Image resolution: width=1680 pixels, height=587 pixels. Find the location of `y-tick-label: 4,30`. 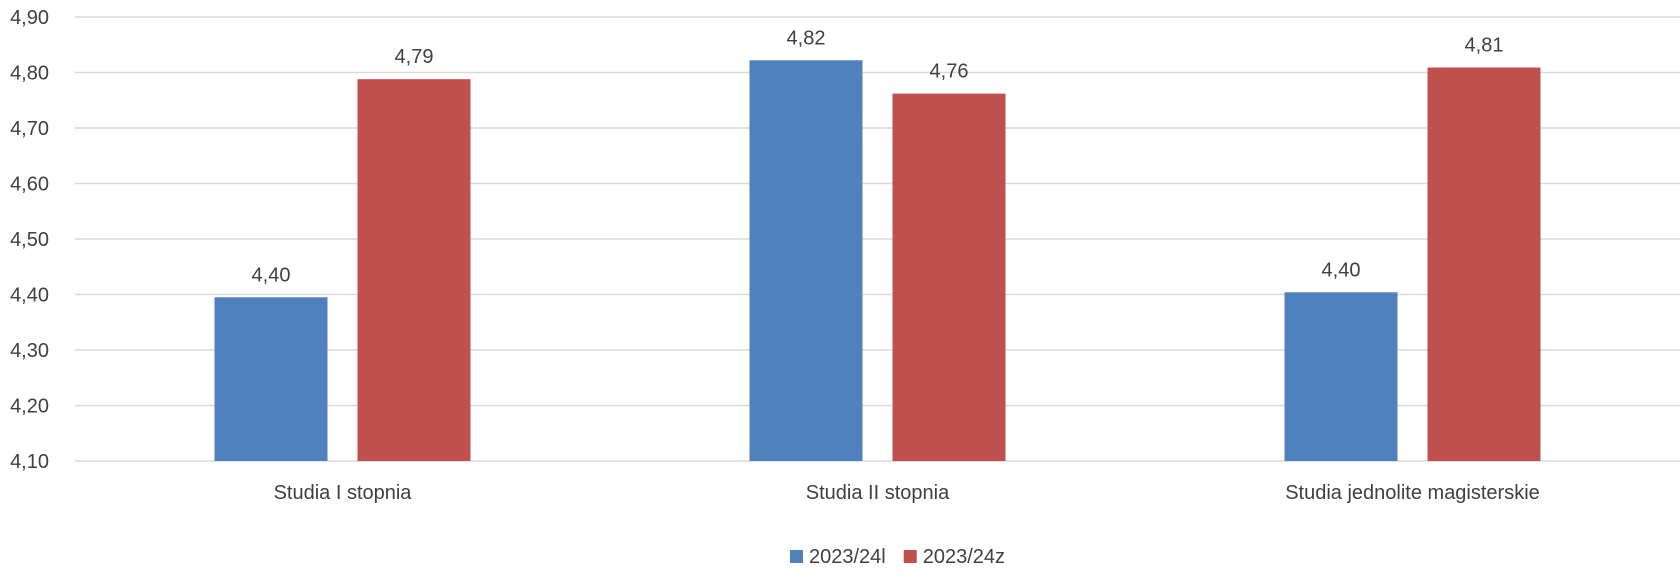

y-tick-label: 4,30 is located at coordinates (29, 351).